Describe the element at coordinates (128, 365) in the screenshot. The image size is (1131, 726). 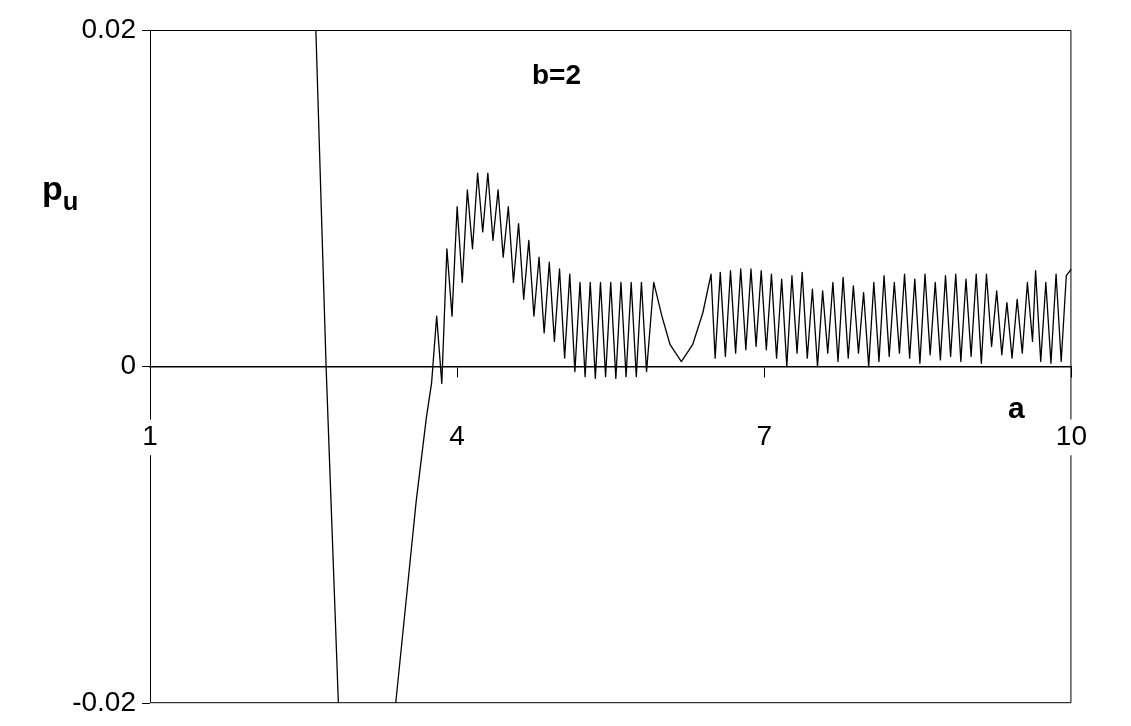
I see `y-tick-label: 0` at that location.